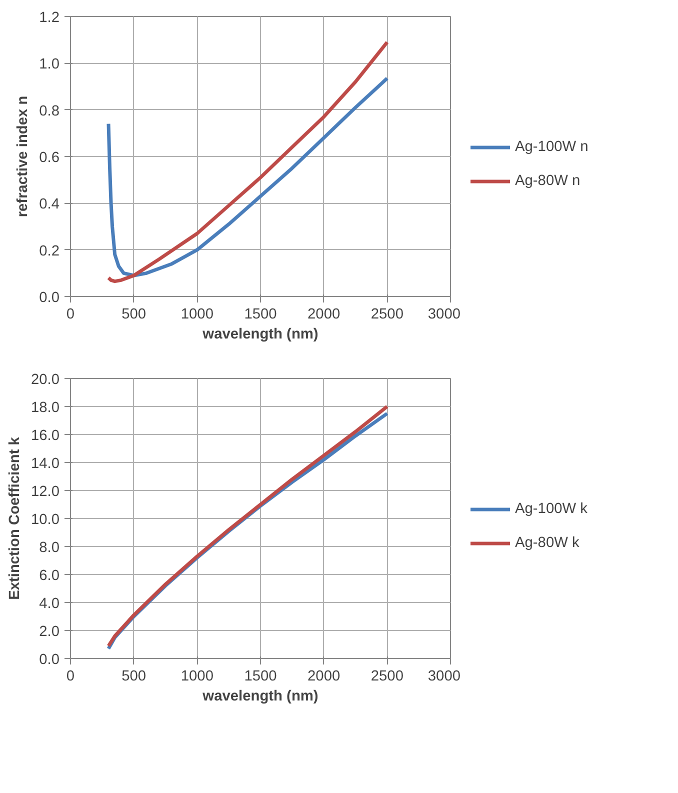  Describe the element at coordinates (49, 251) in the screenshot. I see `y-tick-label: 0.2` at that location.